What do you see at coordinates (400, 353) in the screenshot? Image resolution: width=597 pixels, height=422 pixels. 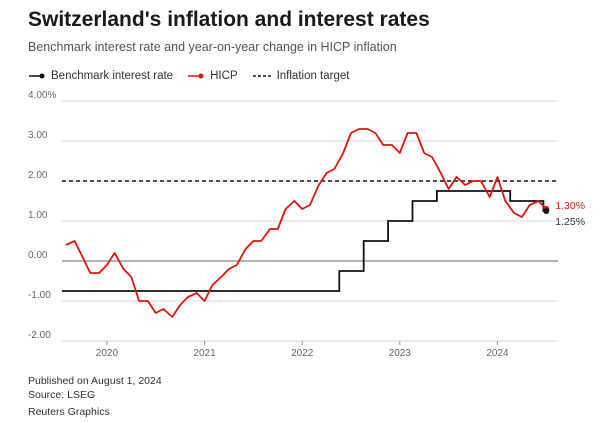 I see `x-tick-label: 2023` at bounding box center [400, 353].